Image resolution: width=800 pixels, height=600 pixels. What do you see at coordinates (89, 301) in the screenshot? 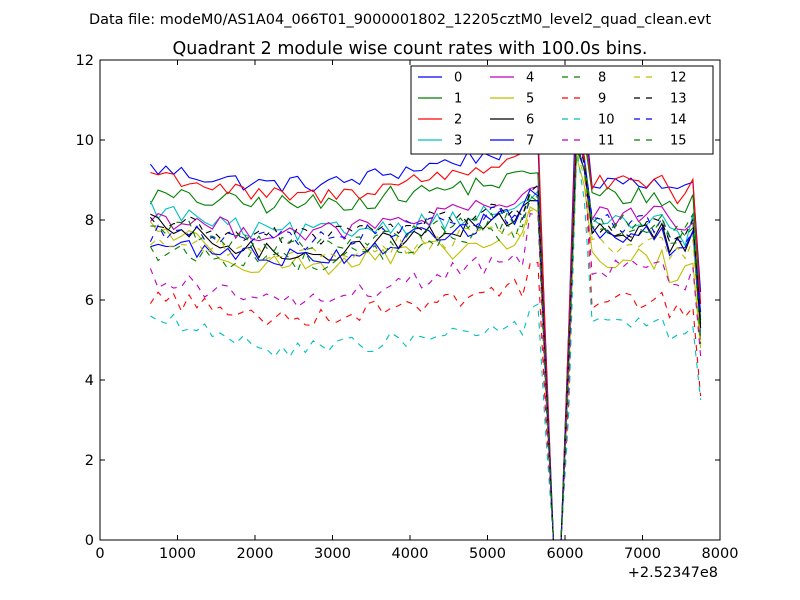
I see `y-tick-label: 6` at bounding box center [89, 301].